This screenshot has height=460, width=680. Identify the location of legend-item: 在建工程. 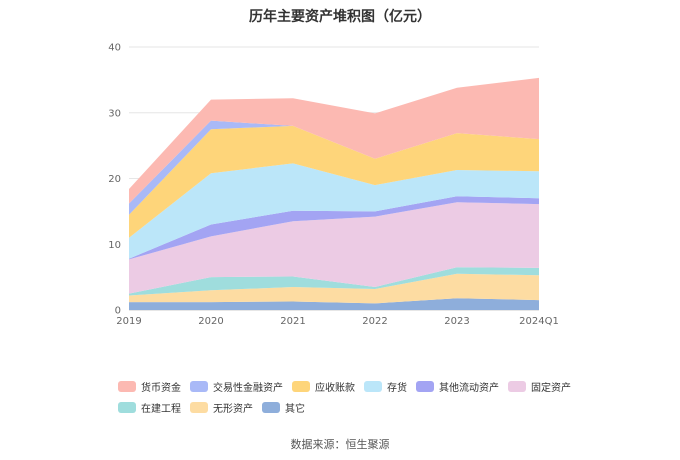
(149, 407).